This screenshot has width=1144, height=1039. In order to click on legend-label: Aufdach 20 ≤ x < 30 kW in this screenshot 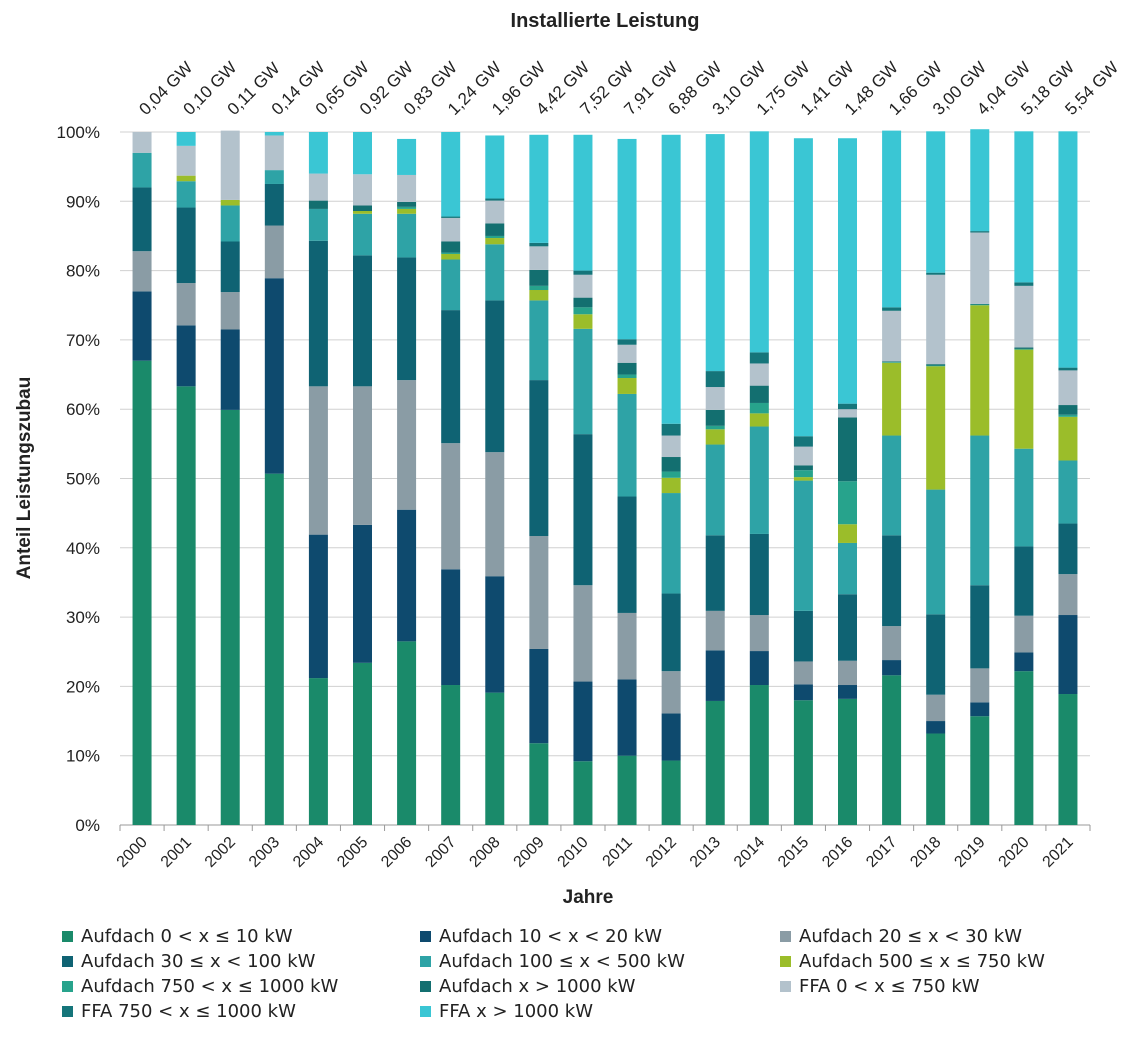, I will do `click(910, 936)`.